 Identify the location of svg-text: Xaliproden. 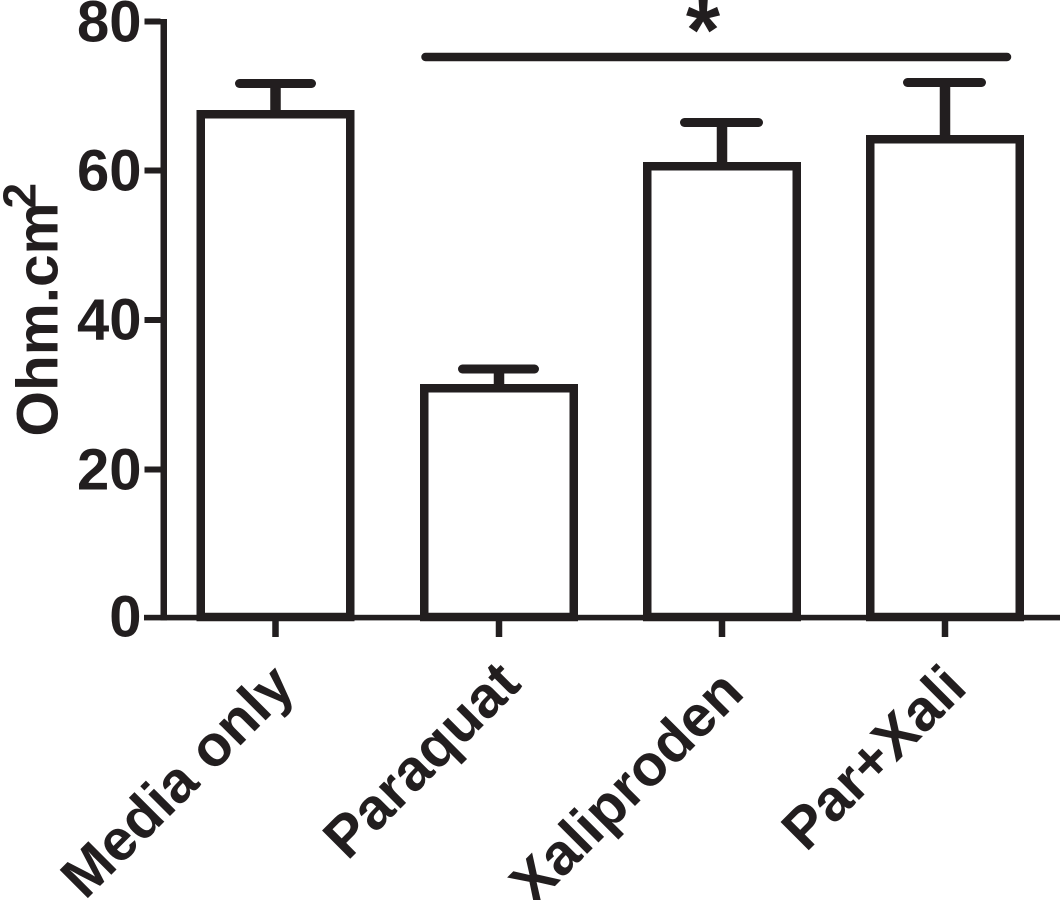
(626, 779).